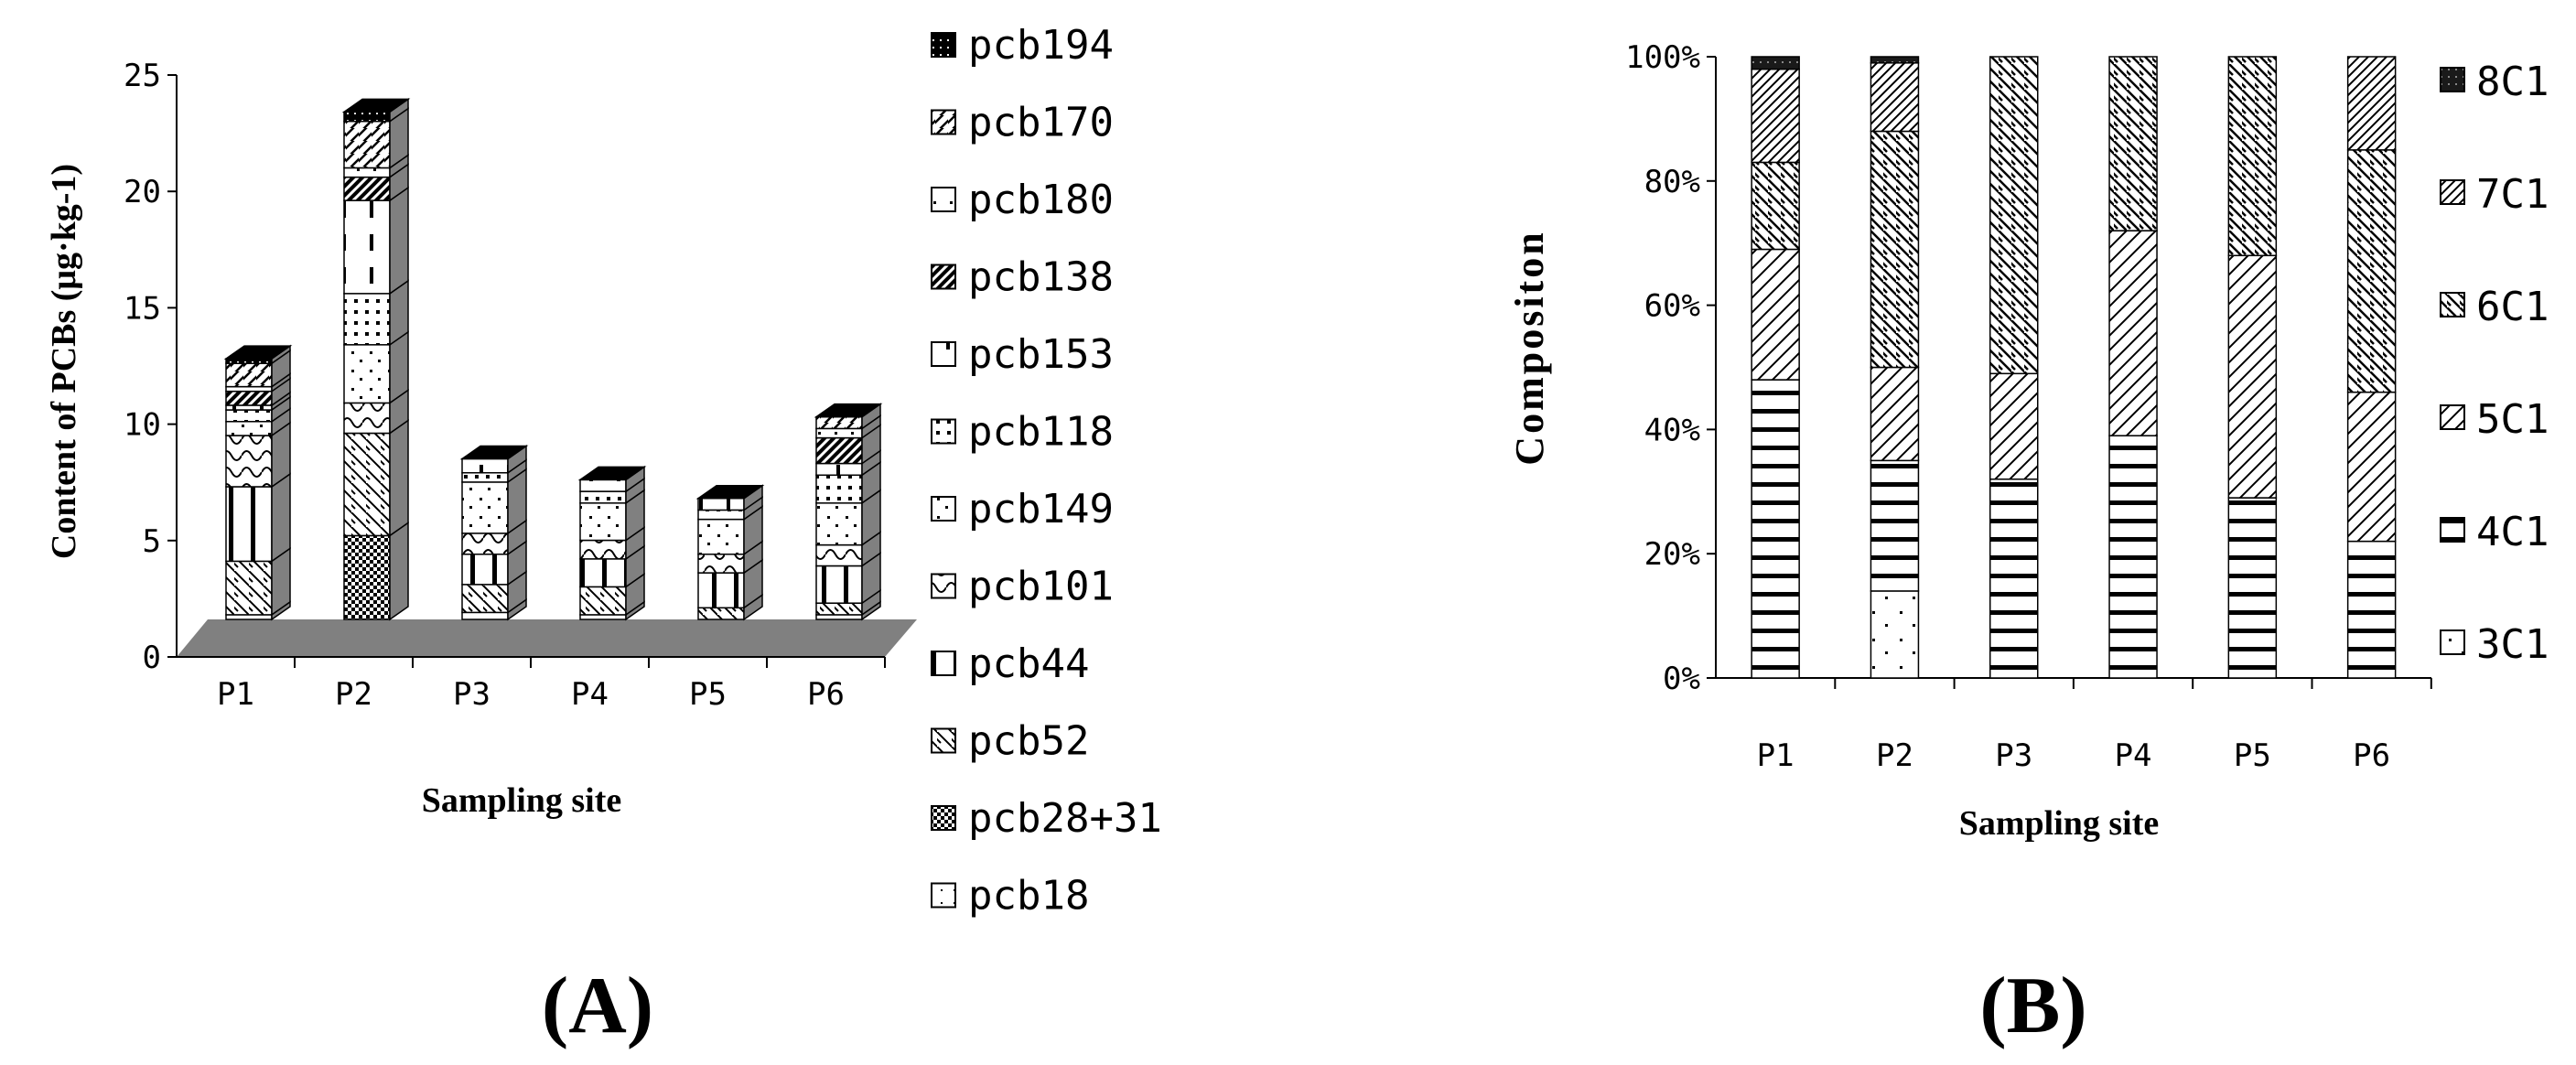  I want to click on bar-segment-pcb149-p4, so click(612, 515).